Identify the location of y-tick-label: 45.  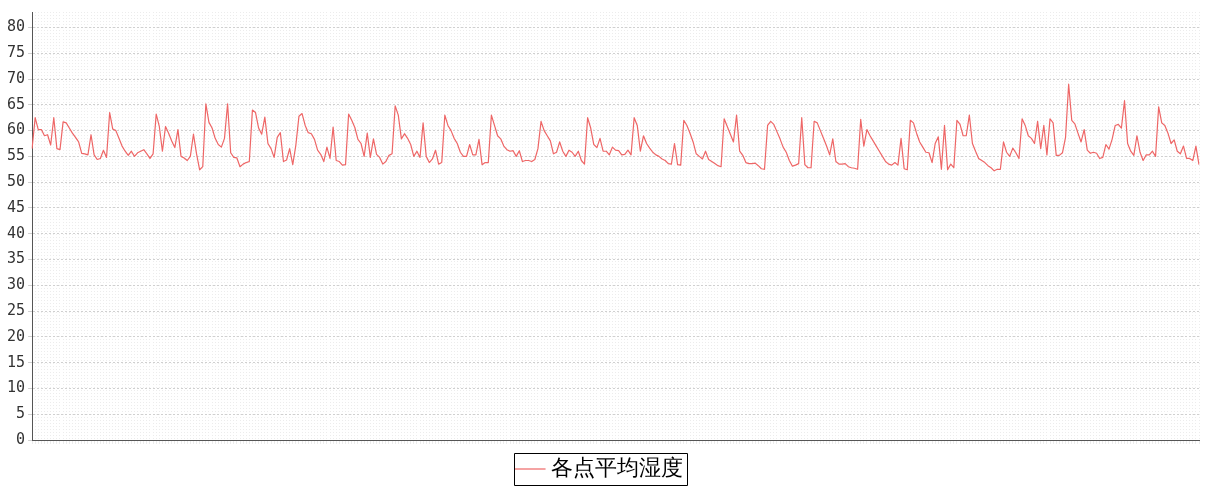
(16, 206).